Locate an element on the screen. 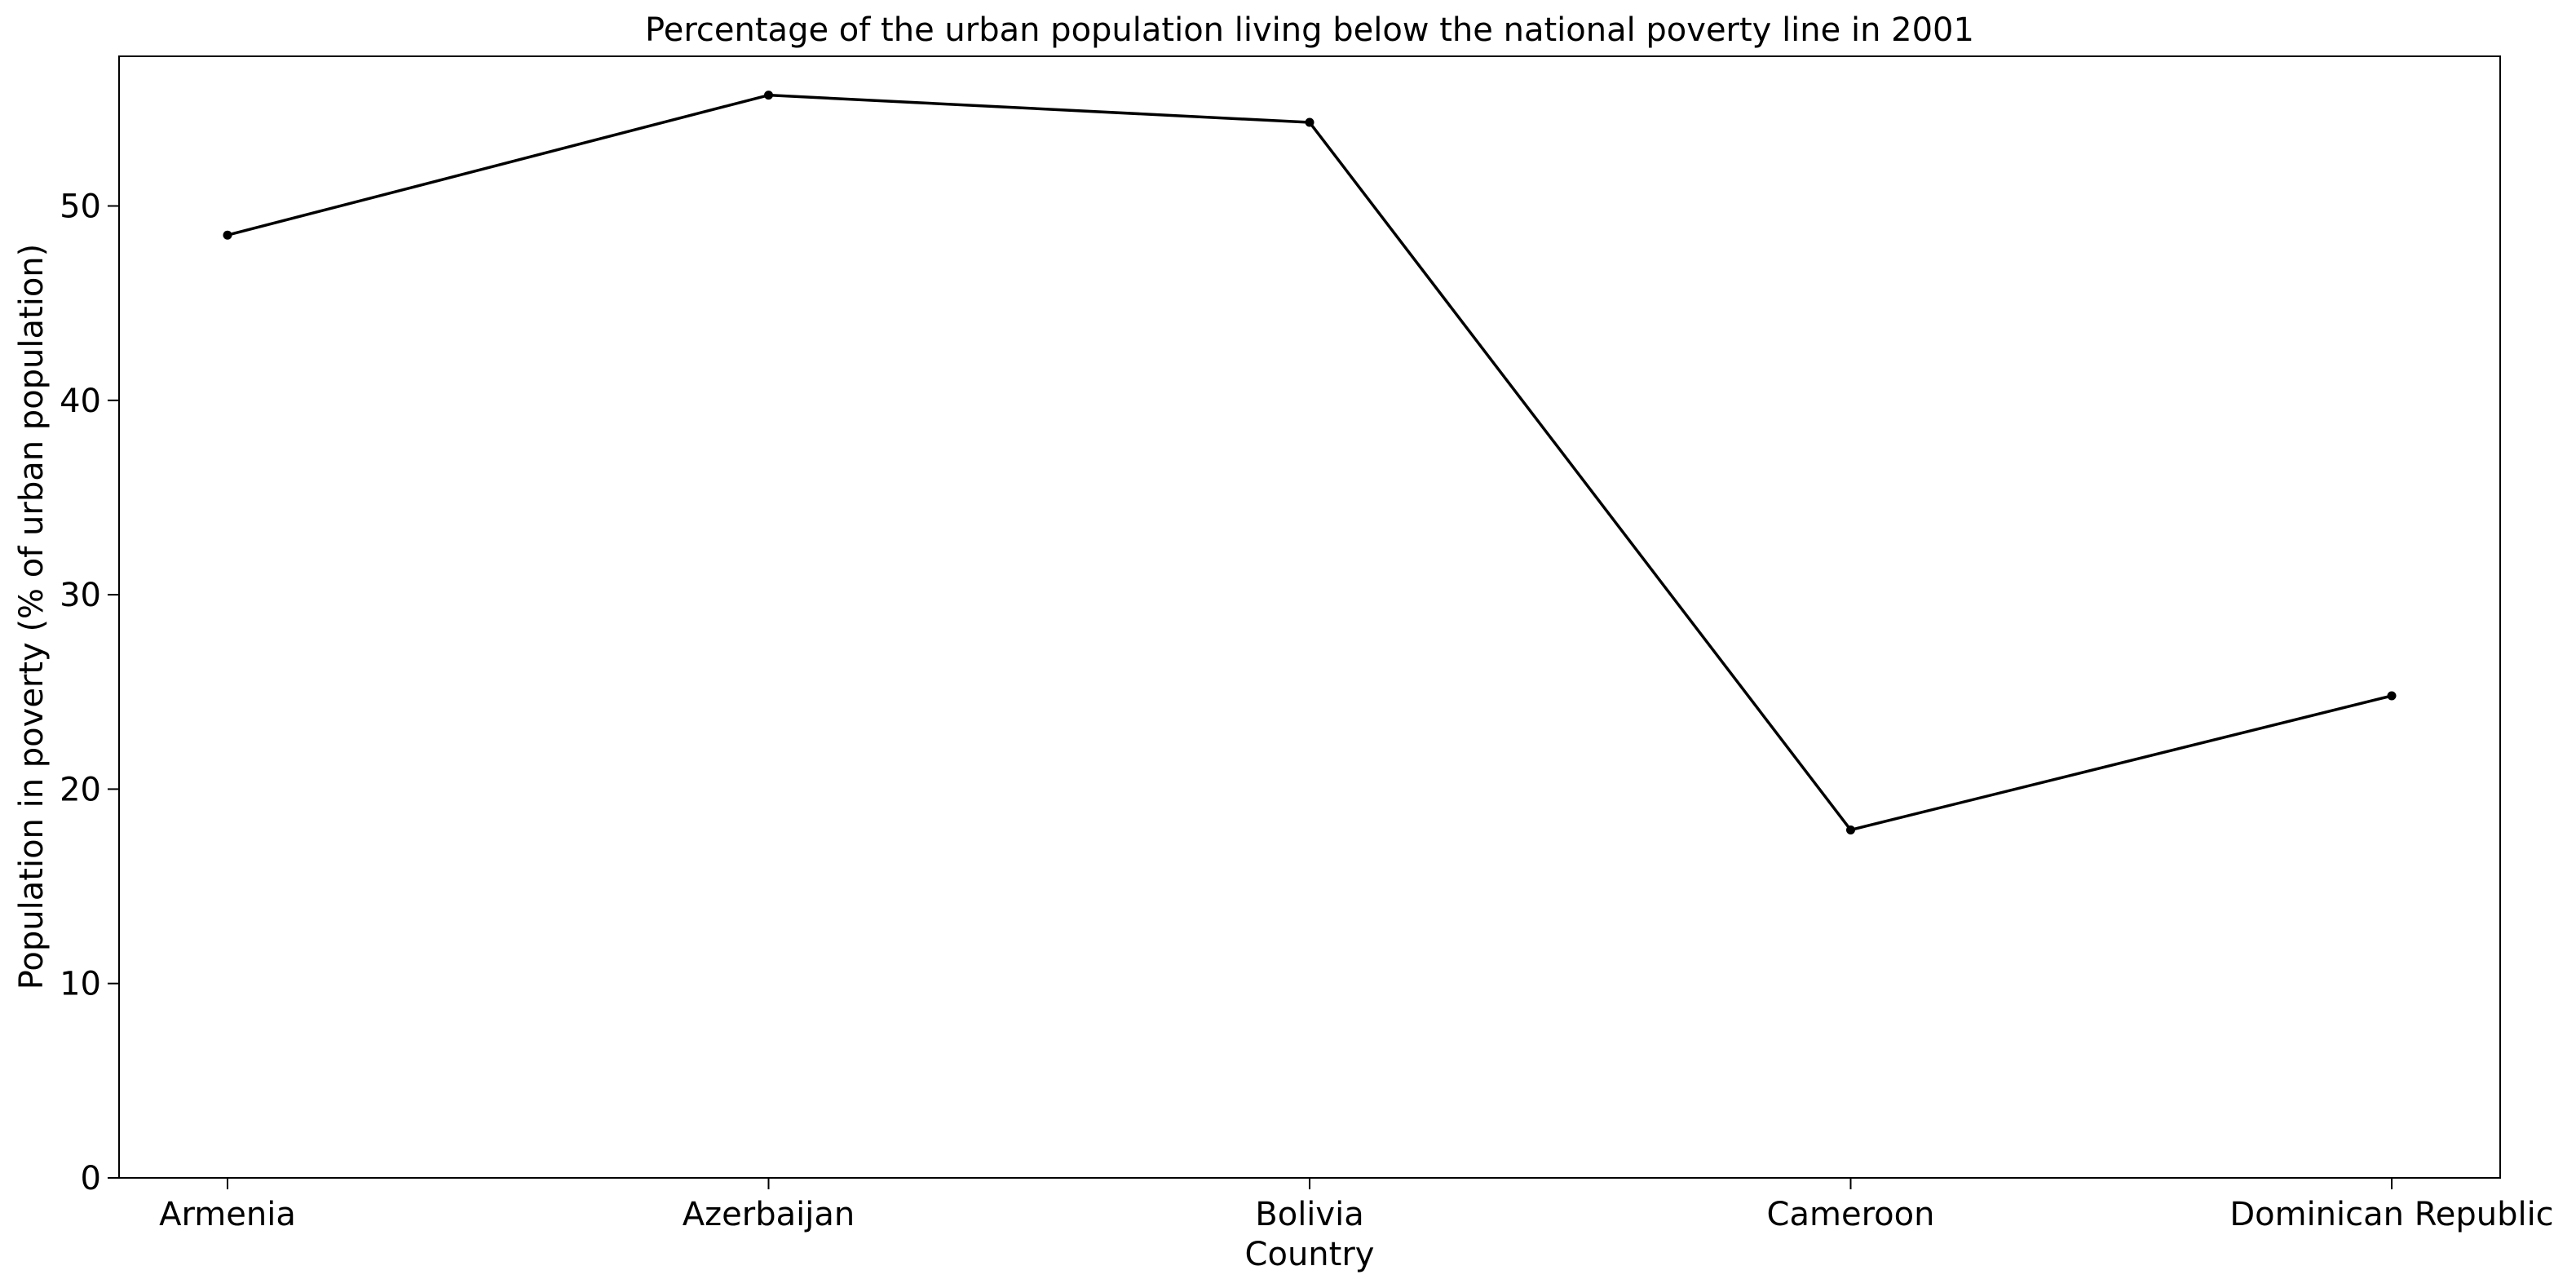 The height and width of the screenshot is (1288, 2576). y-tick-label: 20 is located at coordinates (80, 789).